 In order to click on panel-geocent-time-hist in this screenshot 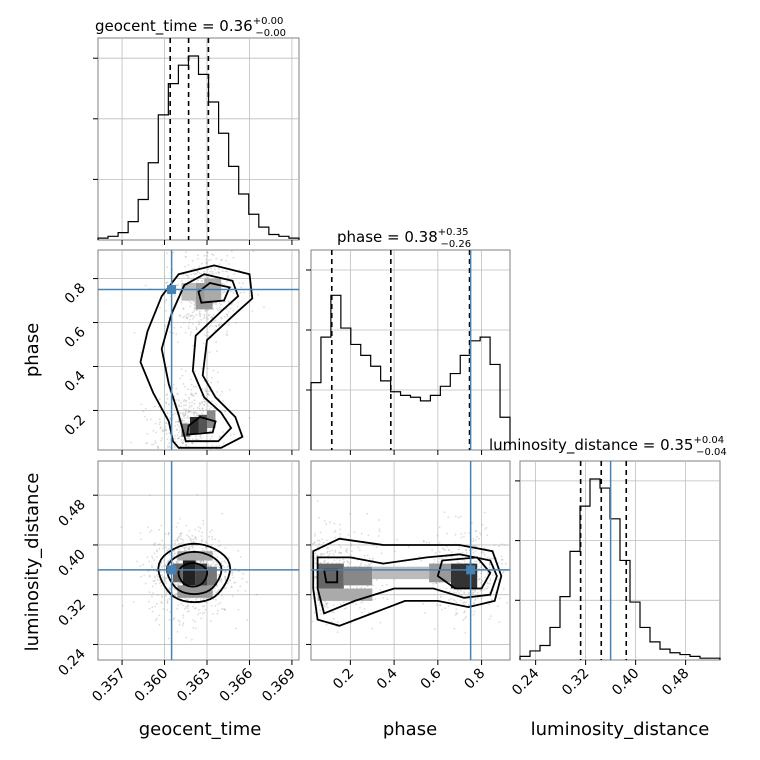, I will do `click(198, 139)`.